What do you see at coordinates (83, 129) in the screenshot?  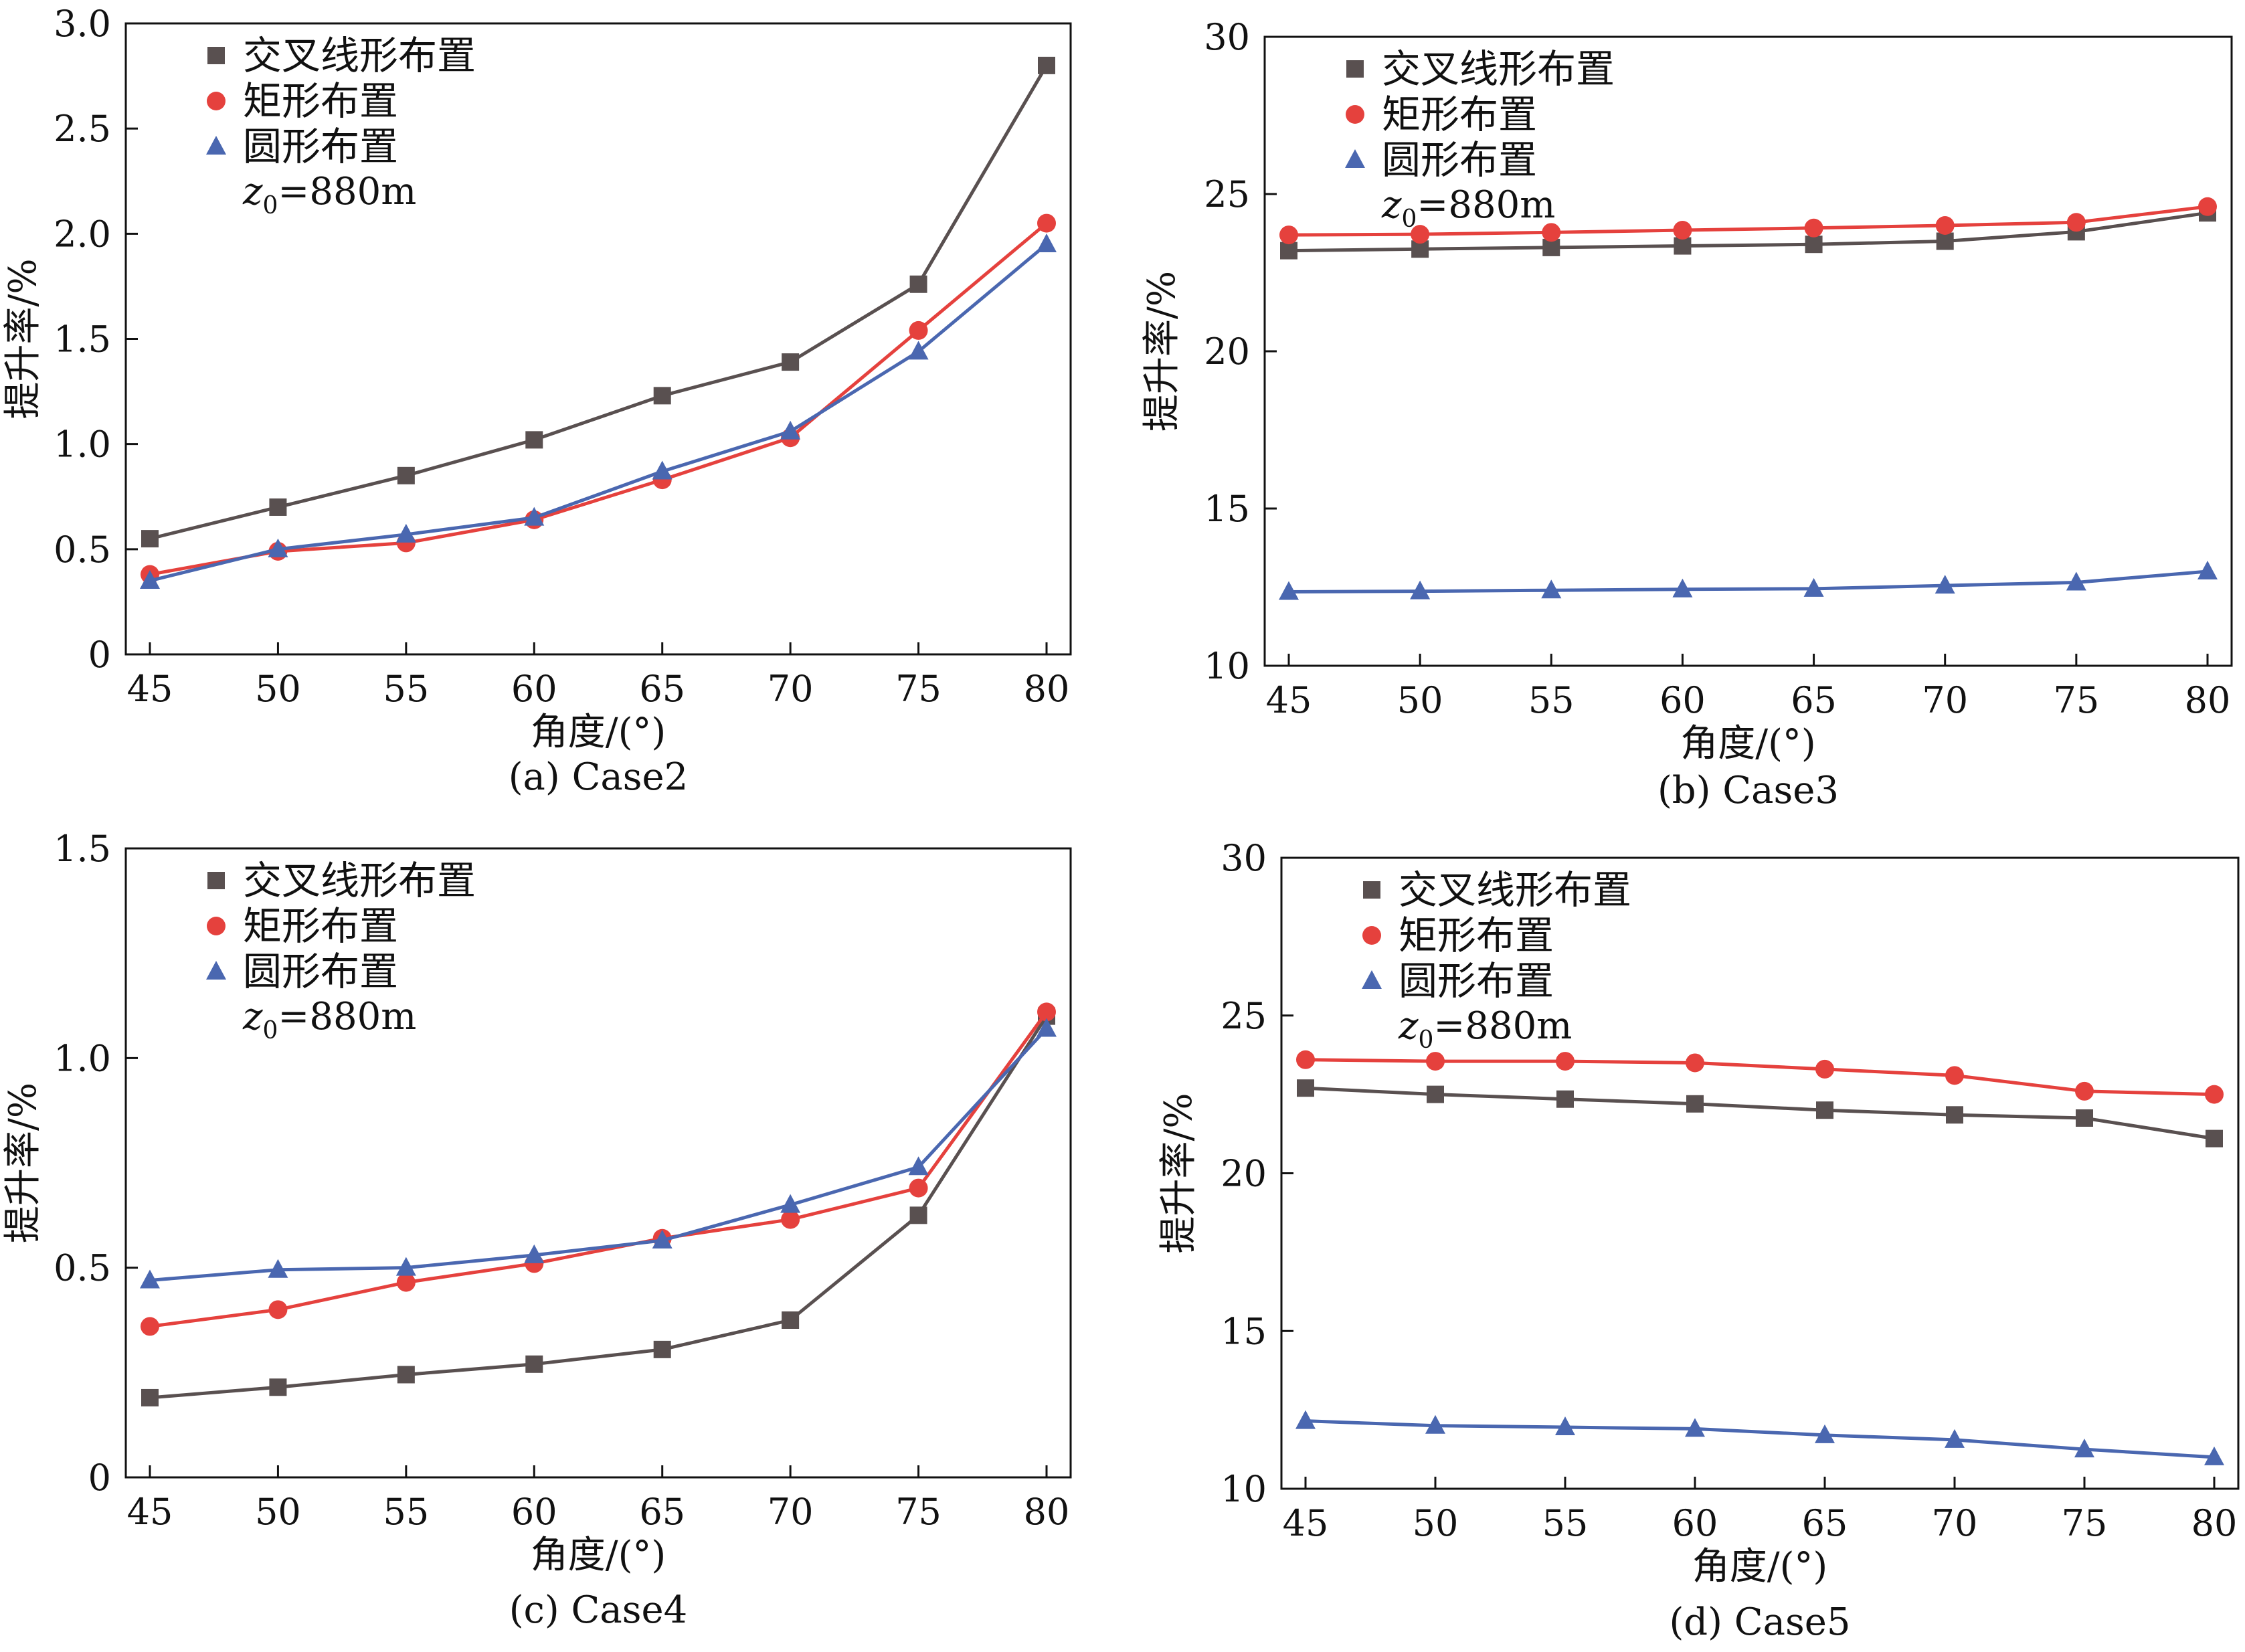 I see `y-tick-label: 2.5` at bounding box center [83, 129].